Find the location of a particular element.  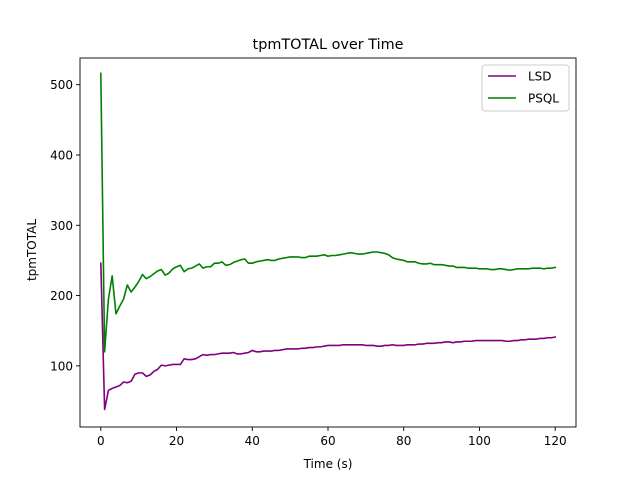

legend-label-lsd: LSD is located at coordinates (540, 77).